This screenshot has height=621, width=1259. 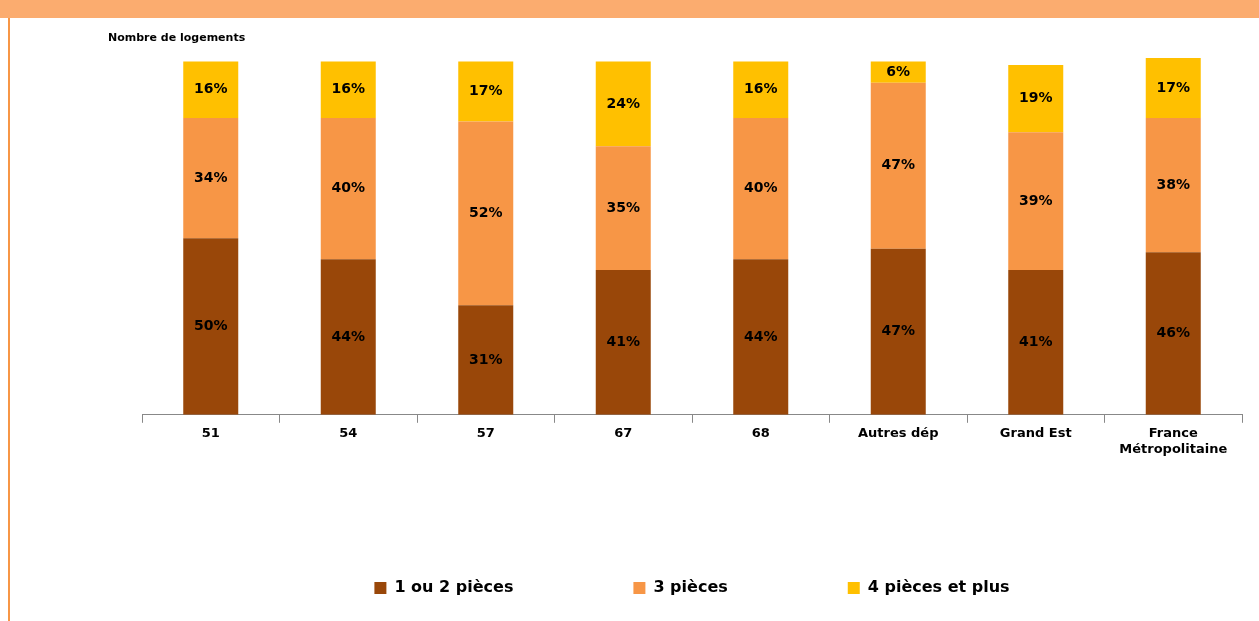 What do you see at coordinates (485, 432) in the screenshot?
I see `x-tick-label: 57` at bounding box center [485, 432].